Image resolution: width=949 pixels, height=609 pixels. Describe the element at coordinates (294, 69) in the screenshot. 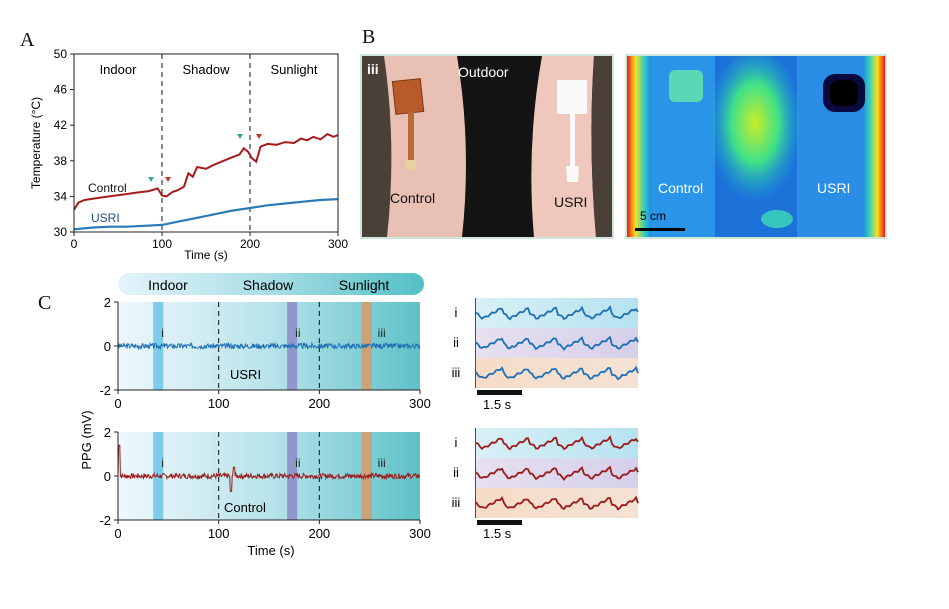

I see `region-label-sunlight: Sunlight` at that location.